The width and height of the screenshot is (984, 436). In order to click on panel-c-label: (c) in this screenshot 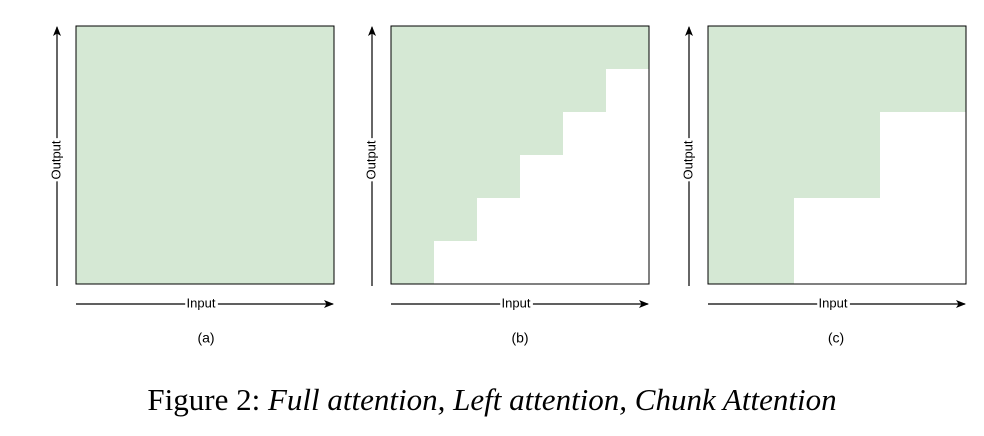, I will do `click(836, 338)`.